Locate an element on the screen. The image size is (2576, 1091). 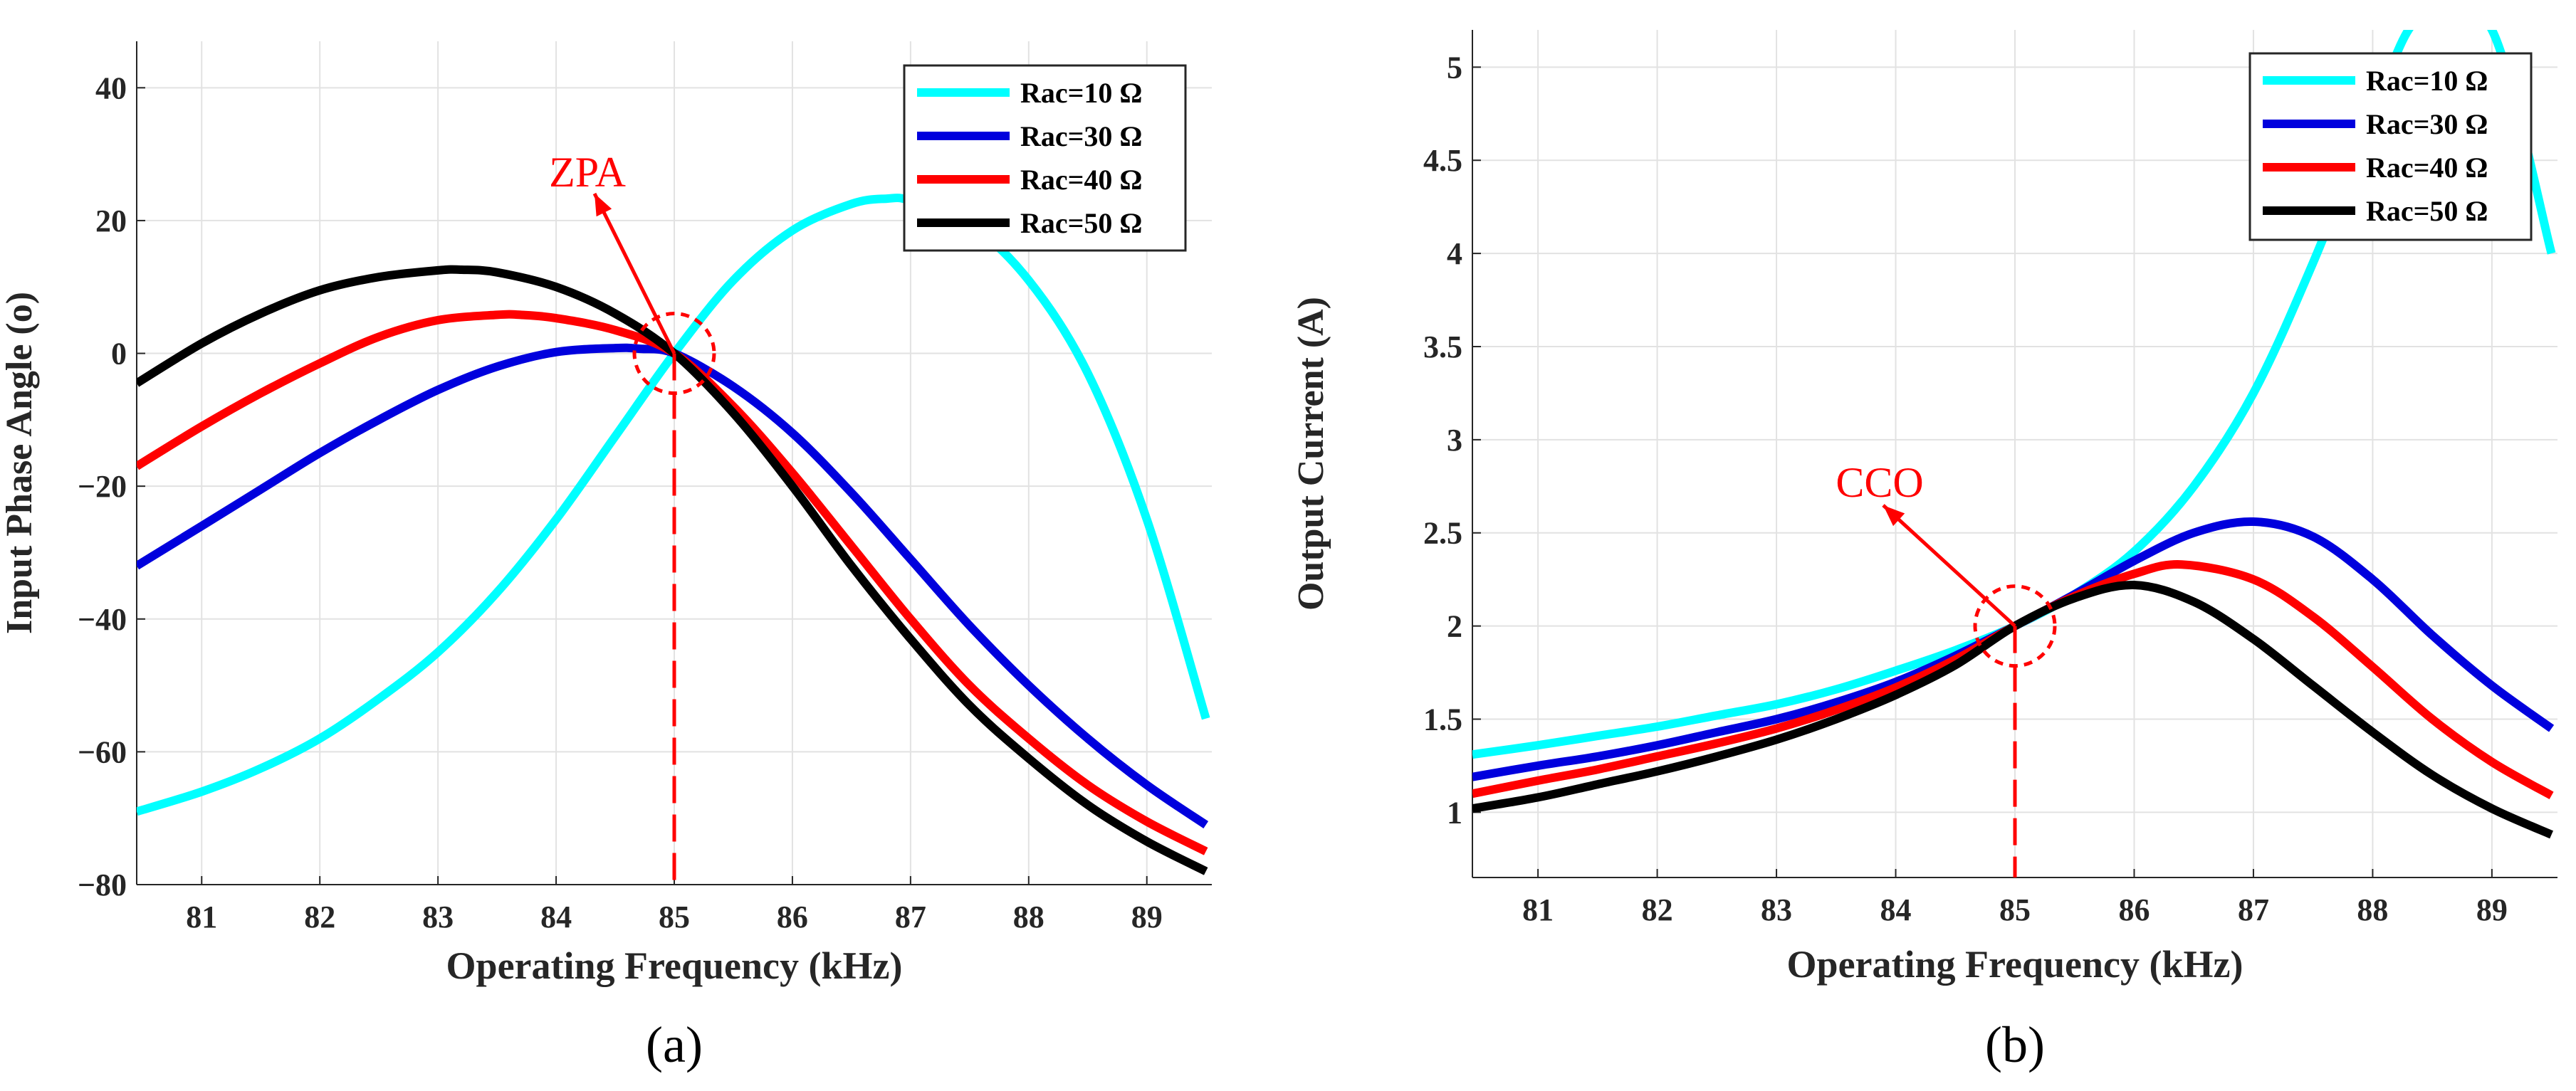
y-tick-label: 3.5 is located at coordinates (1442, 347).